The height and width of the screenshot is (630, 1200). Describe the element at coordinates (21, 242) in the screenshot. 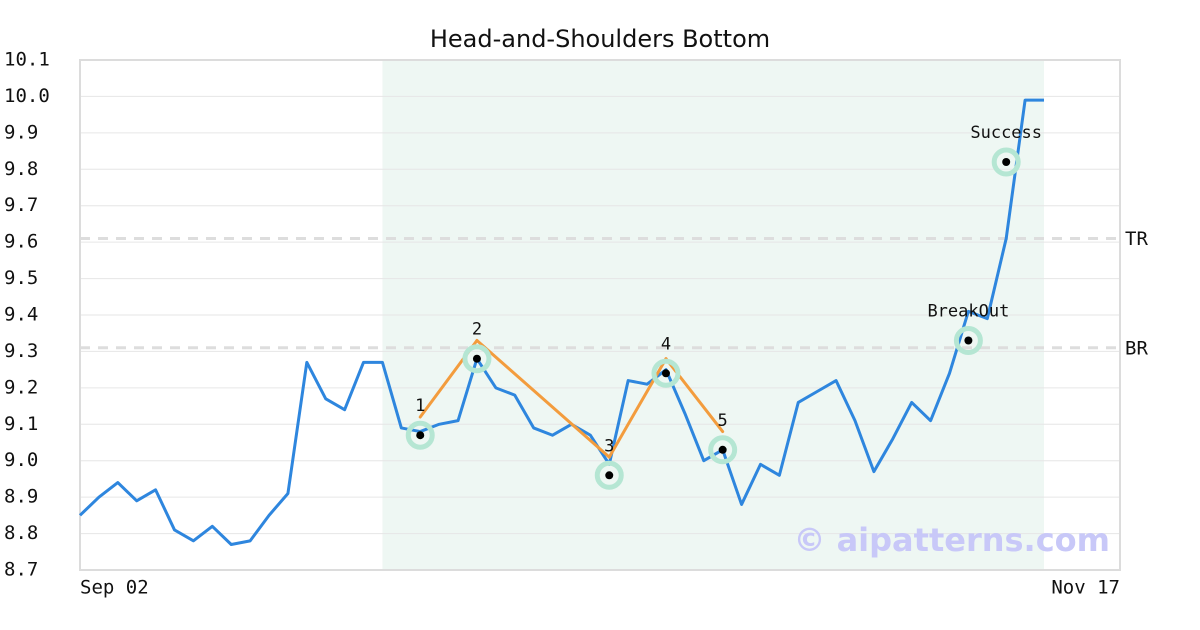

I see `y-tick-label: 9.6` at that location.